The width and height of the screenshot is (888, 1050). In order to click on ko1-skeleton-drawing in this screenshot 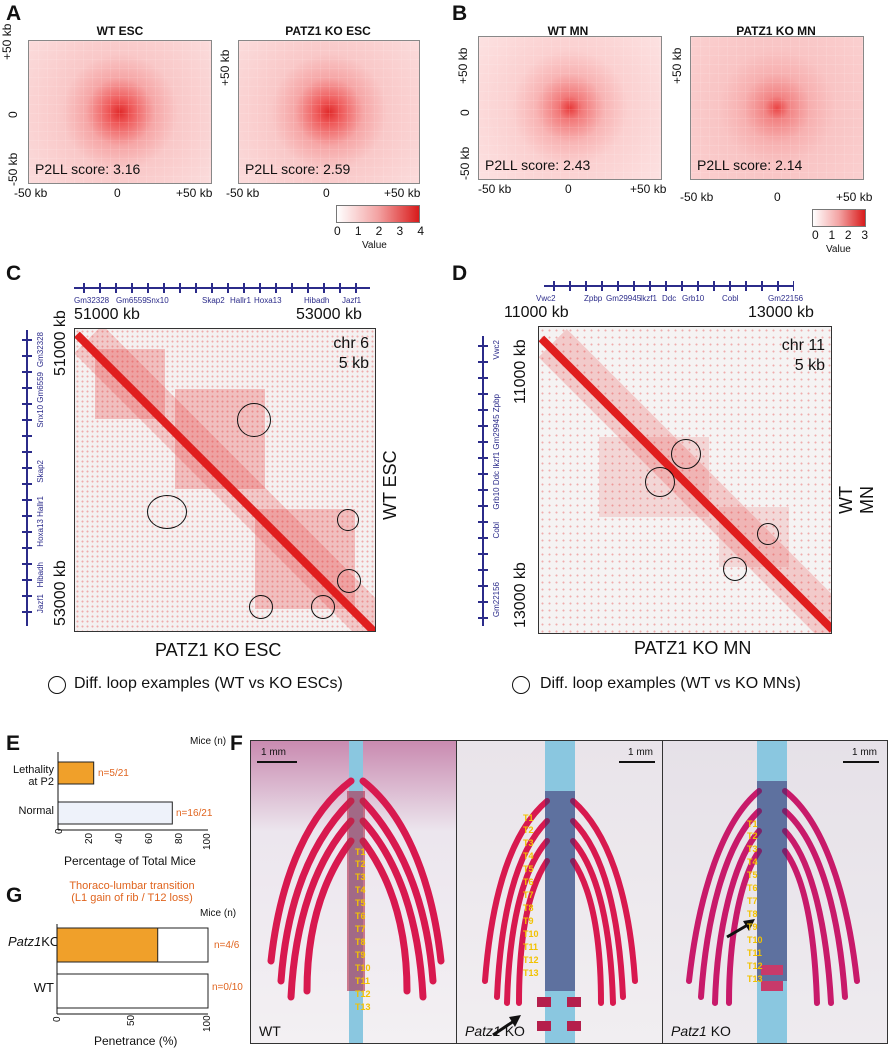, I will do `click(560, 892)`.